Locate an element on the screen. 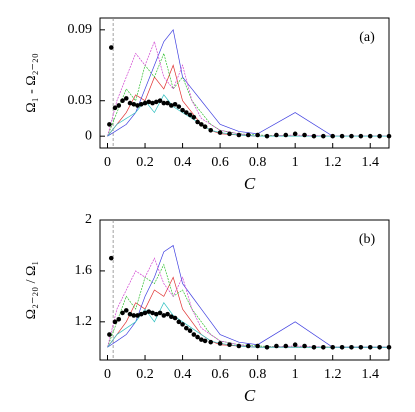 Image resolution: width=415 pixels, height=412 pixels. y-tick-label: 2 is located at coordinates (88, 219).